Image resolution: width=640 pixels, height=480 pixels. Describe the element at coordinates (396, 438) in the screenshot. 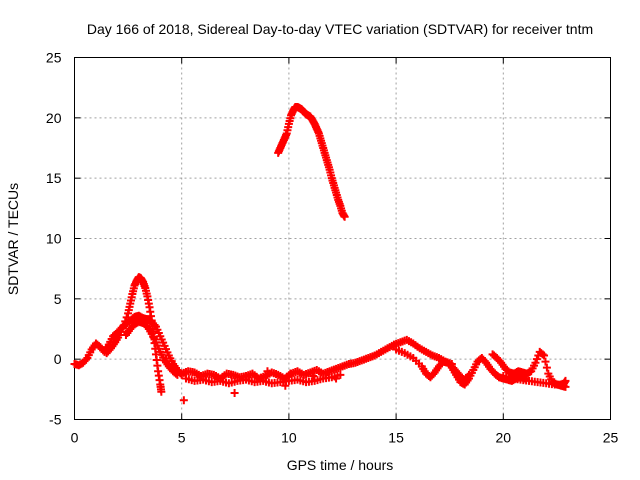

I see `x-tick-label: 15` at that location.